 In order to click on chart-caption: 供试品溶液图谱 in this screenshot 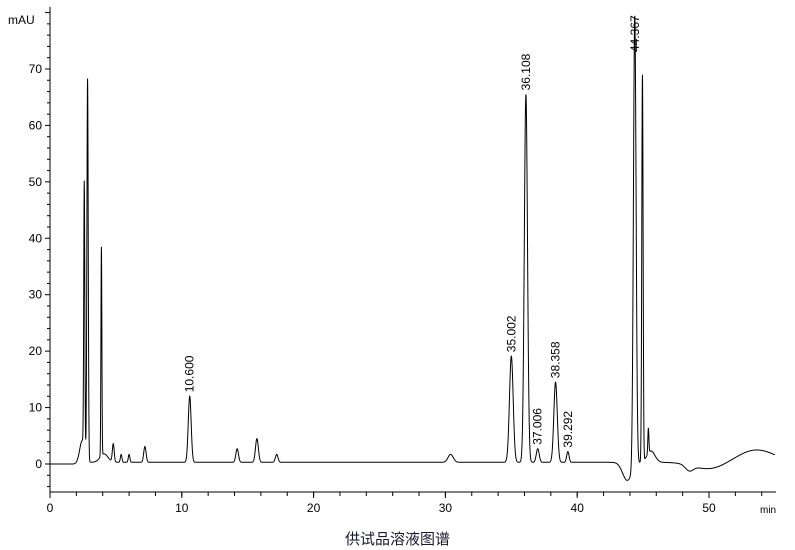, I will do `click(397, 539)`.